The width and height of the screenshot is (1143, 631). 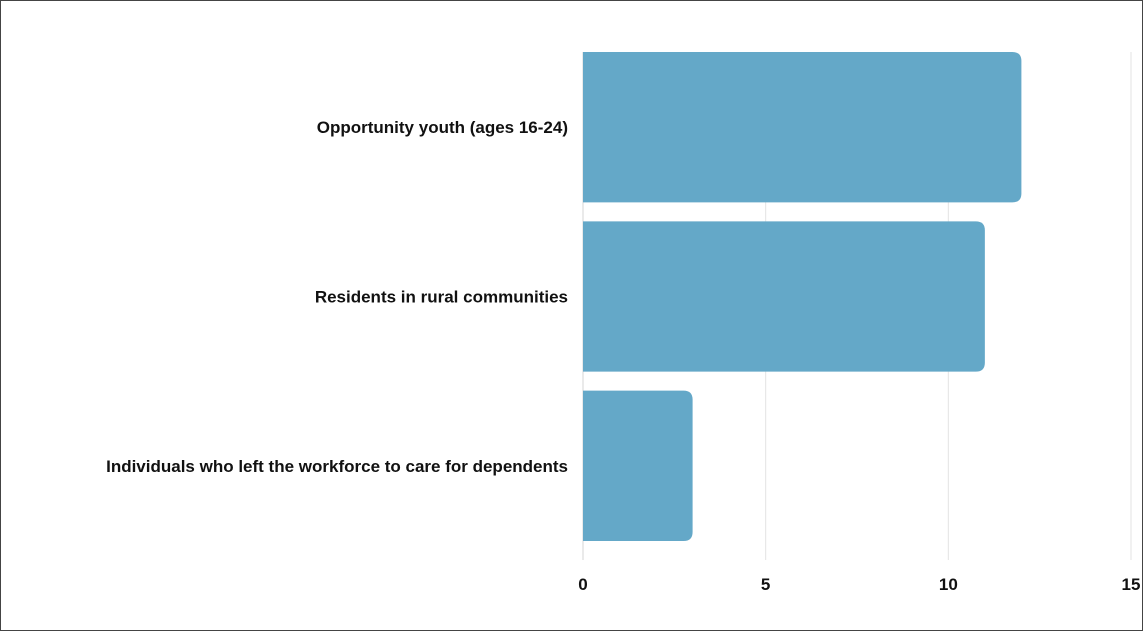 What do you see at coordinates (948, 584) in the screenshot?
I see `x-tick-label: 10` at bounding box center [948, 584].